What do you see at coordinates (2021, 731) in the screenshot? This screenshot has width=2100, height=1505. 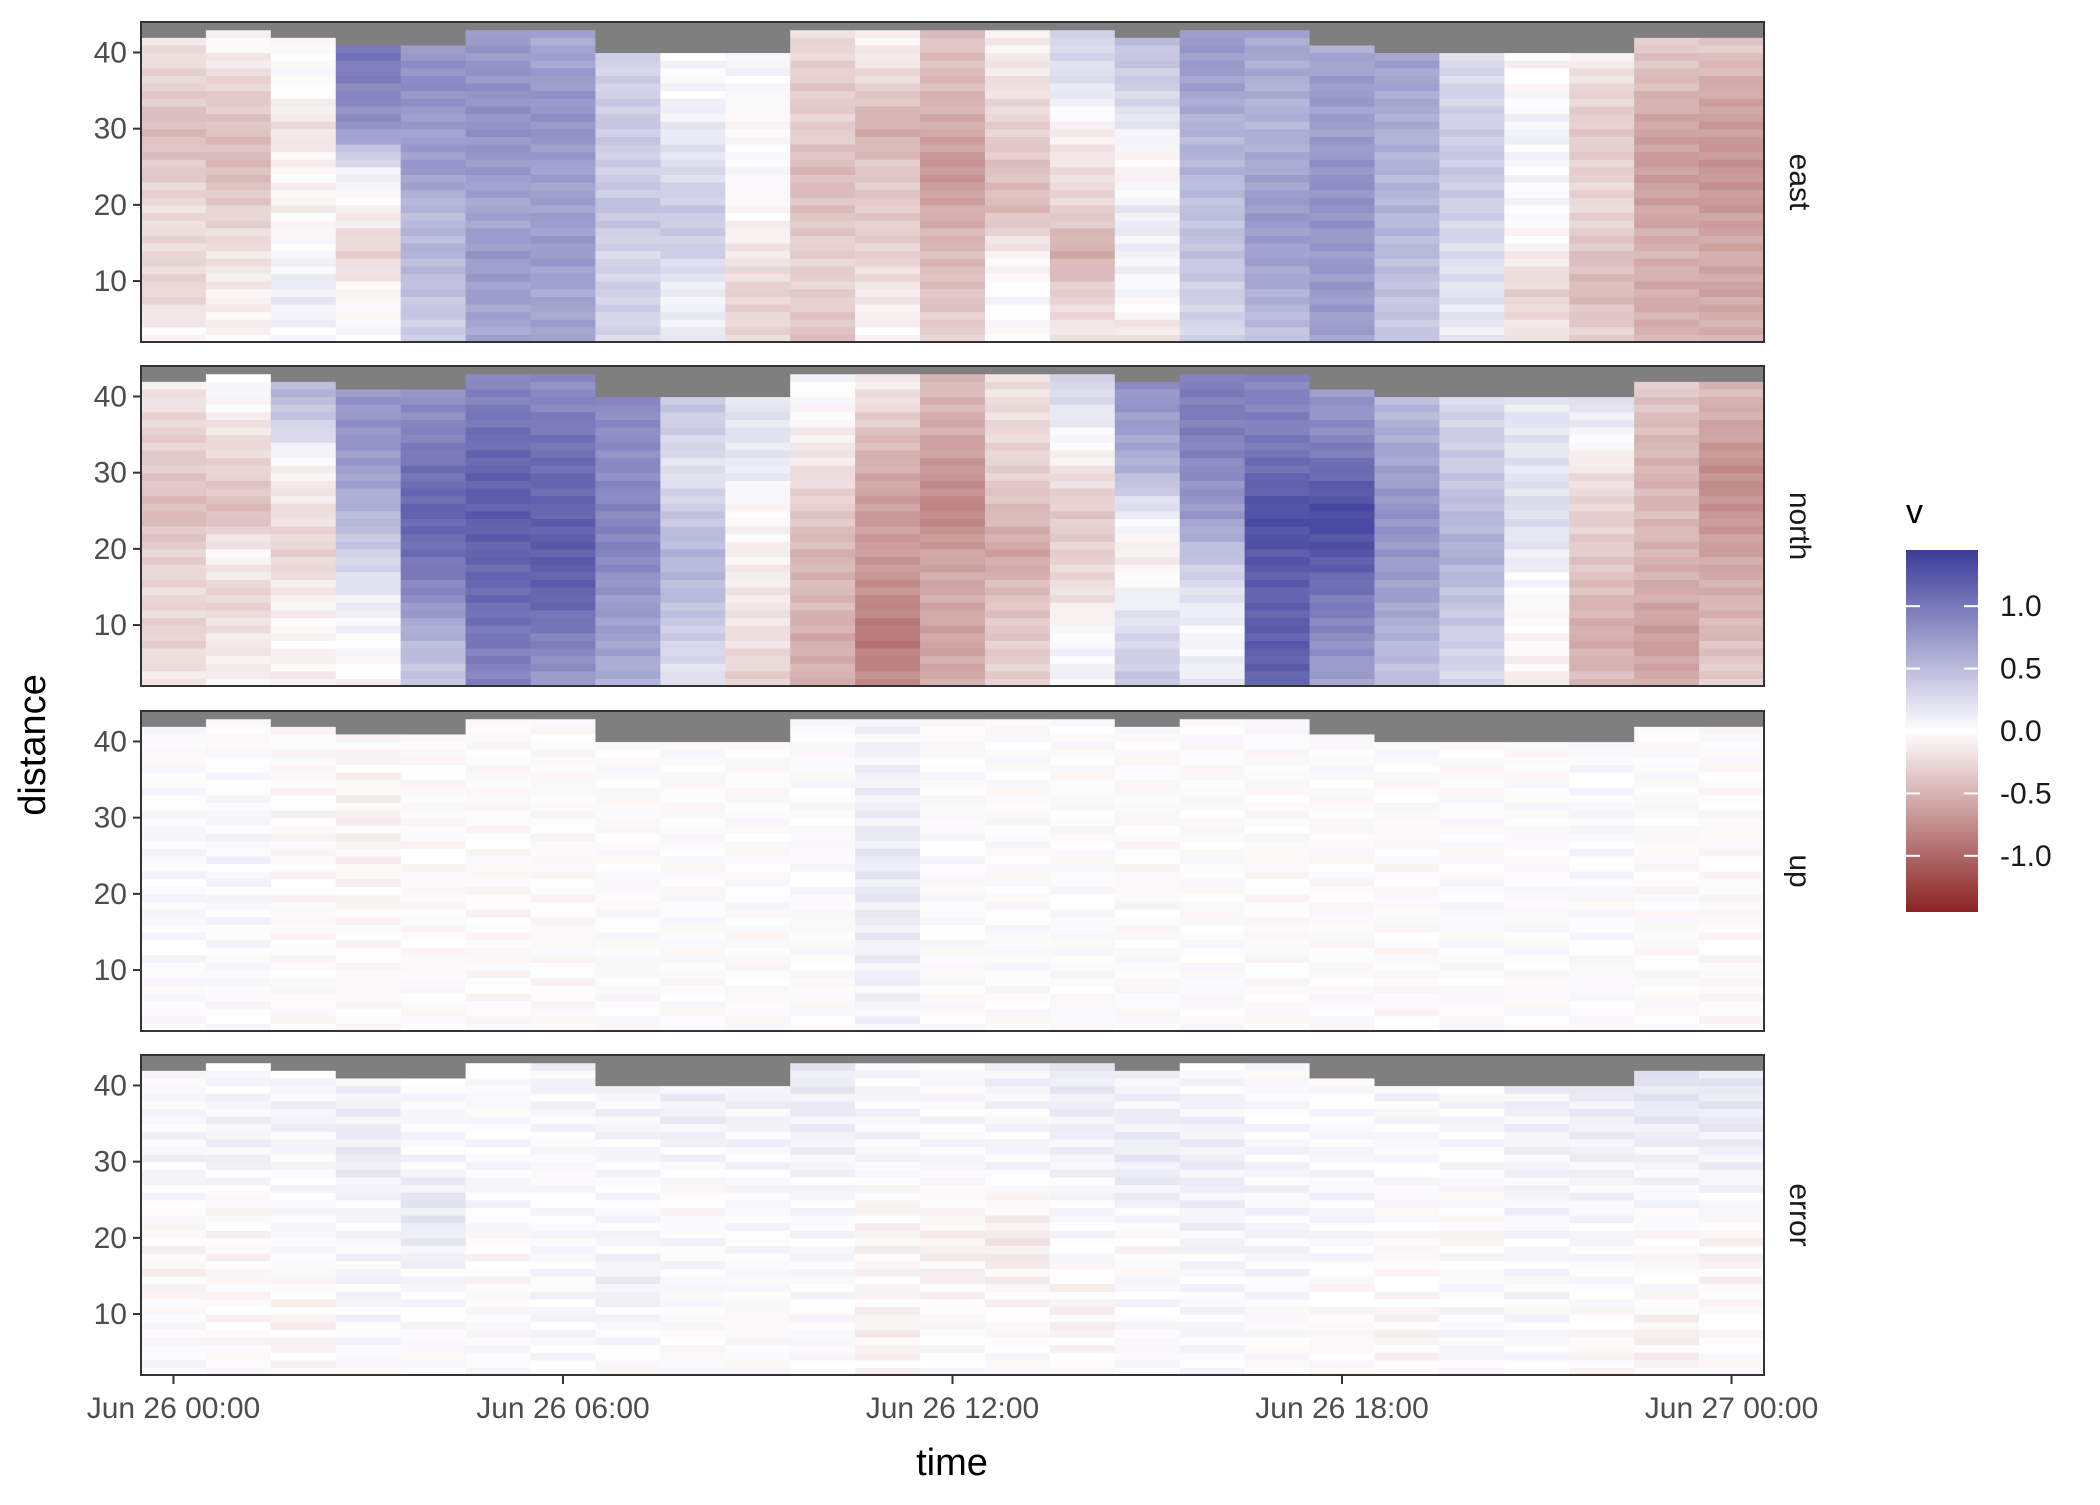 I see `legend-tick-label: 0.0` at bounding box center [2021, 731].